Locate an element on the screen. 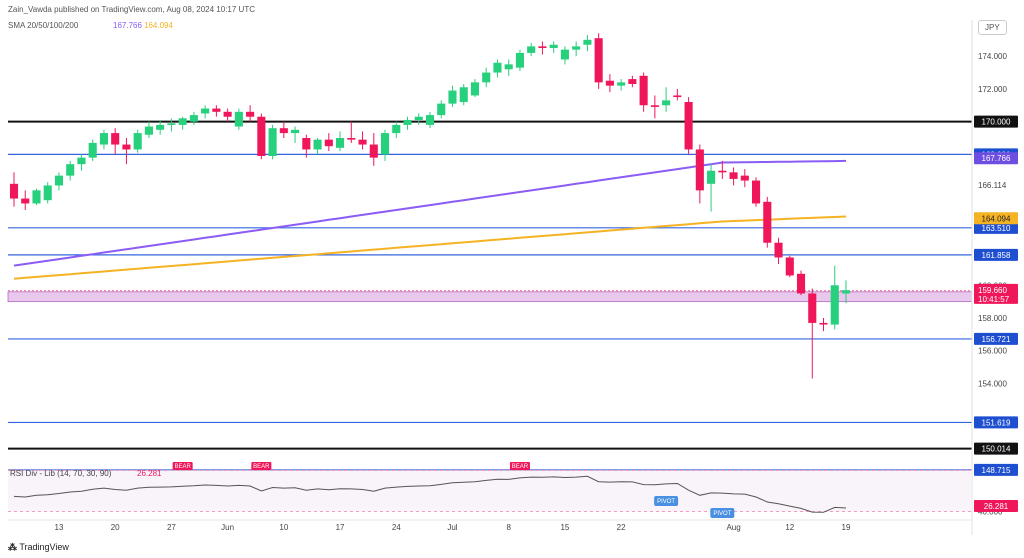 The width and height of the screenshot is (1024, 558). y-tick-label: 154.000 is located at coordinates (992, 383).